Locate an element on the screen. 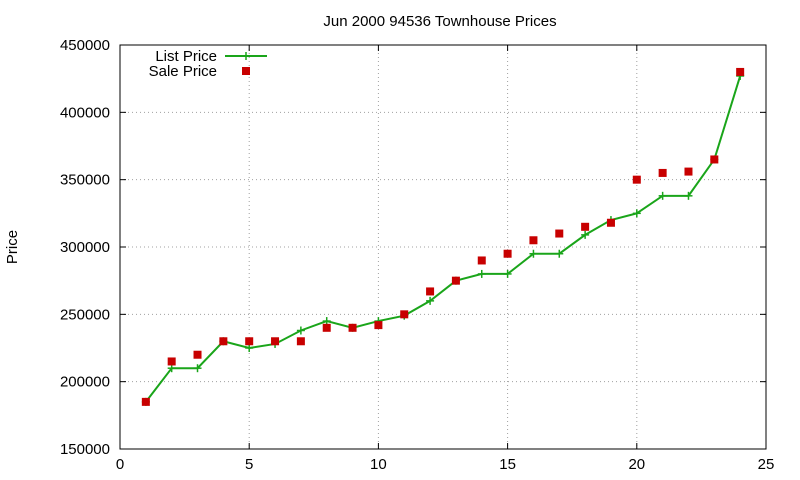 The image size is (800, 480). chart-title: Jun 2000 94536 Townhouse Prices is located at coordinates (439, 21).